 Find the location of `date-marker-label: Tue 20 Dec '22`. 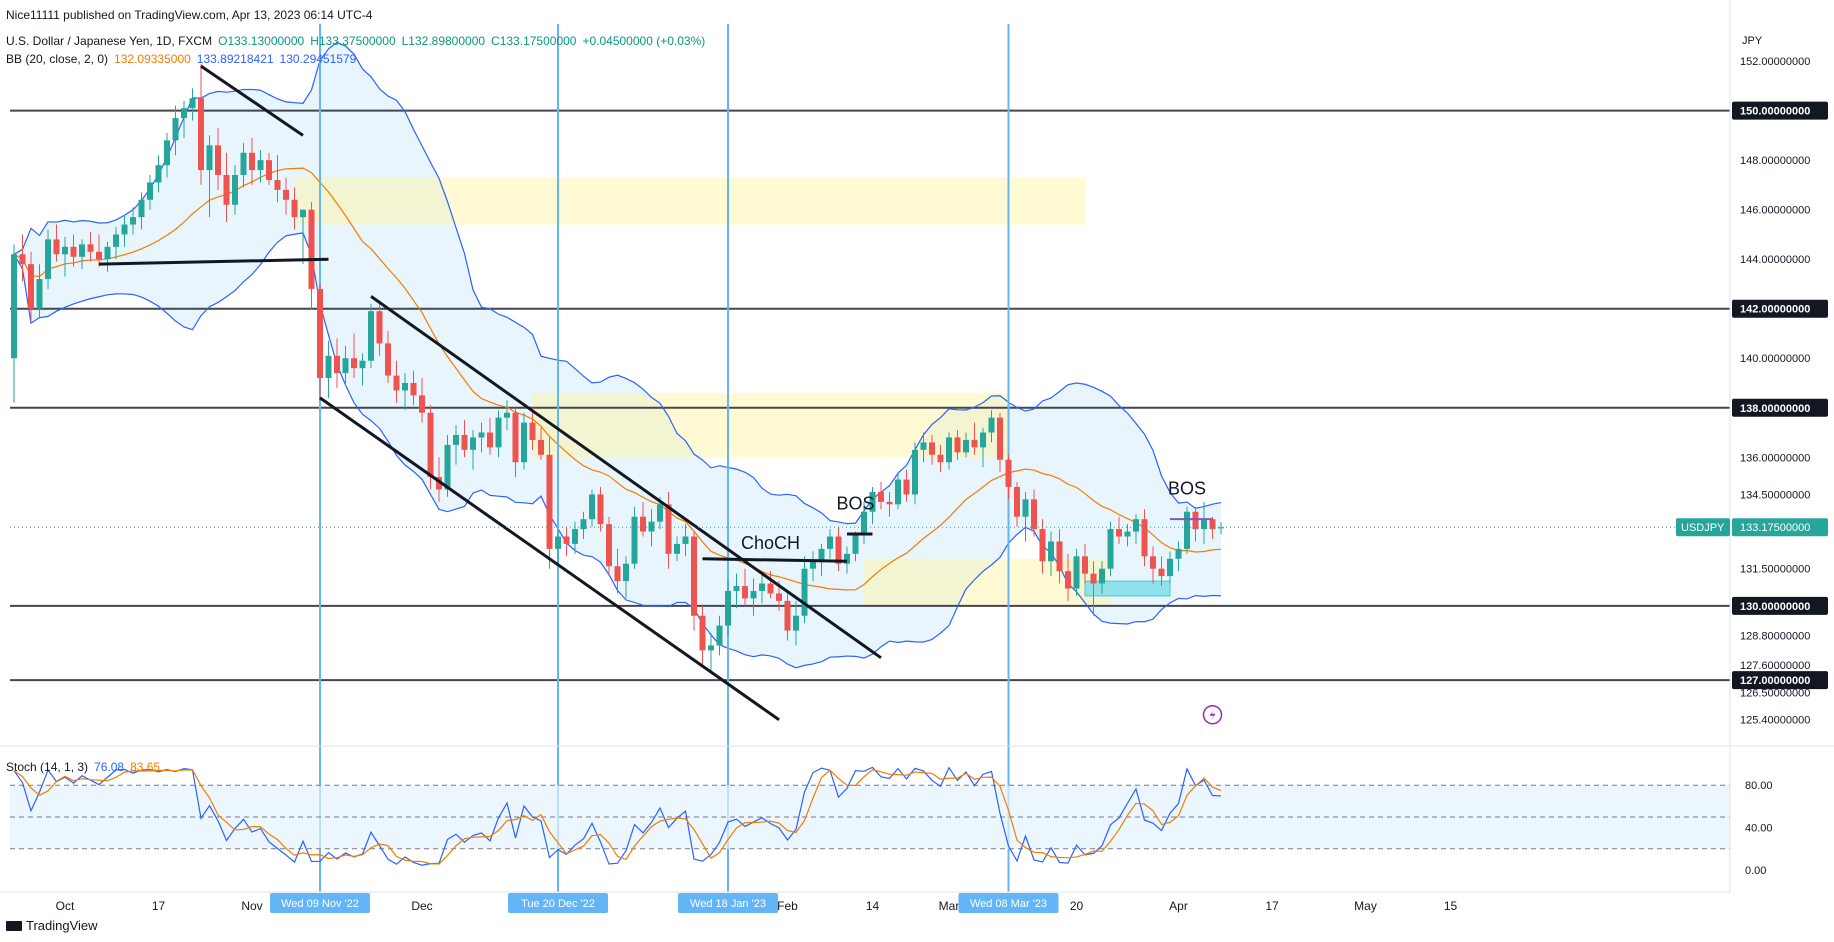

date-marker-label: Tue 20 Dec '22 is located at coordinates (558, 904).